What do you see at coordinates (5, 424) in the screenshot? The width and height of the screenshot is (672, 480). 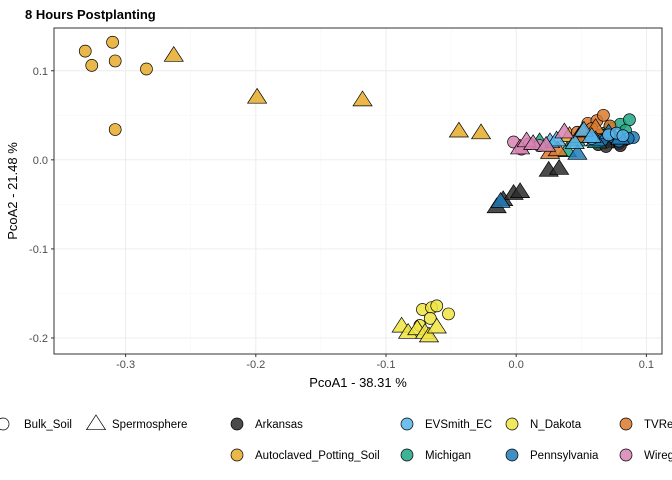 I see `legend-key-circle` at bounding box center [5, 424].